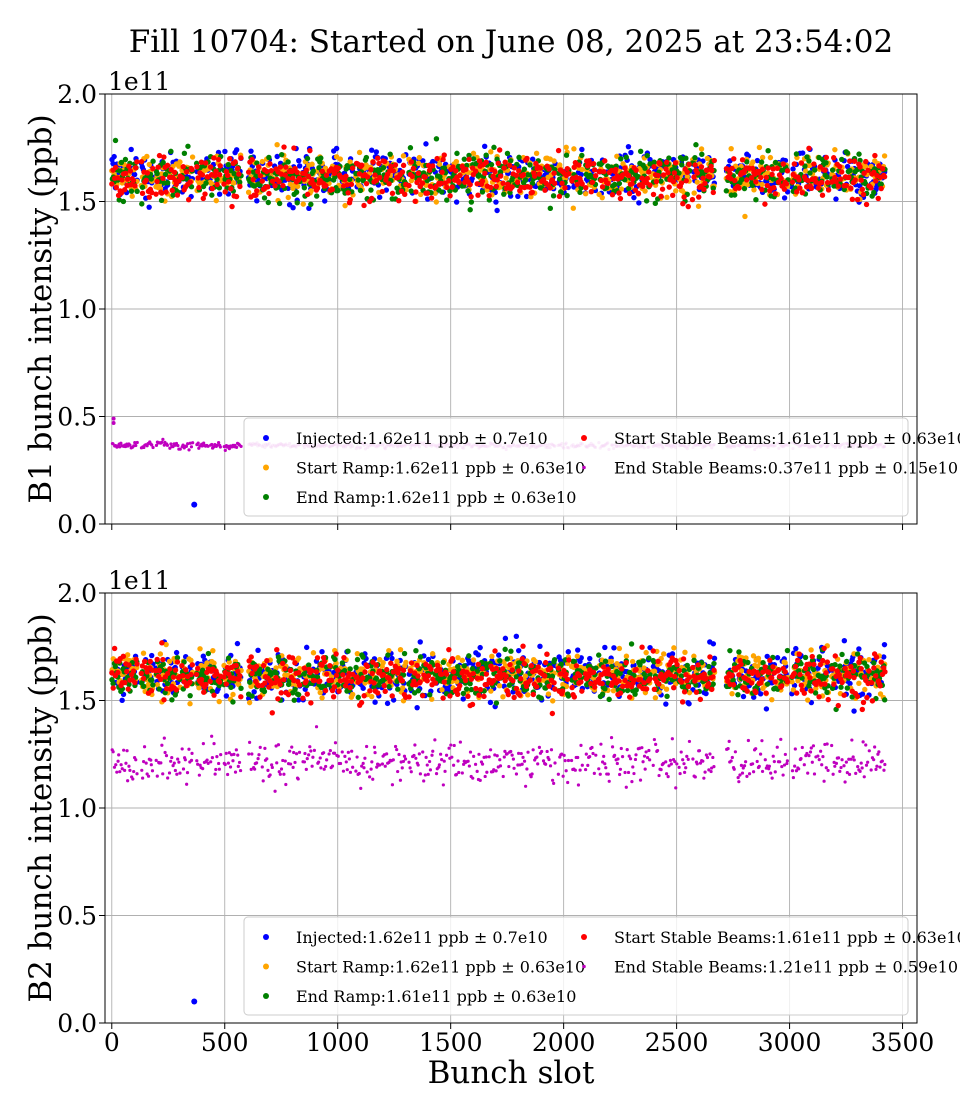  I want to click on legend-marker, so click(266, 467).